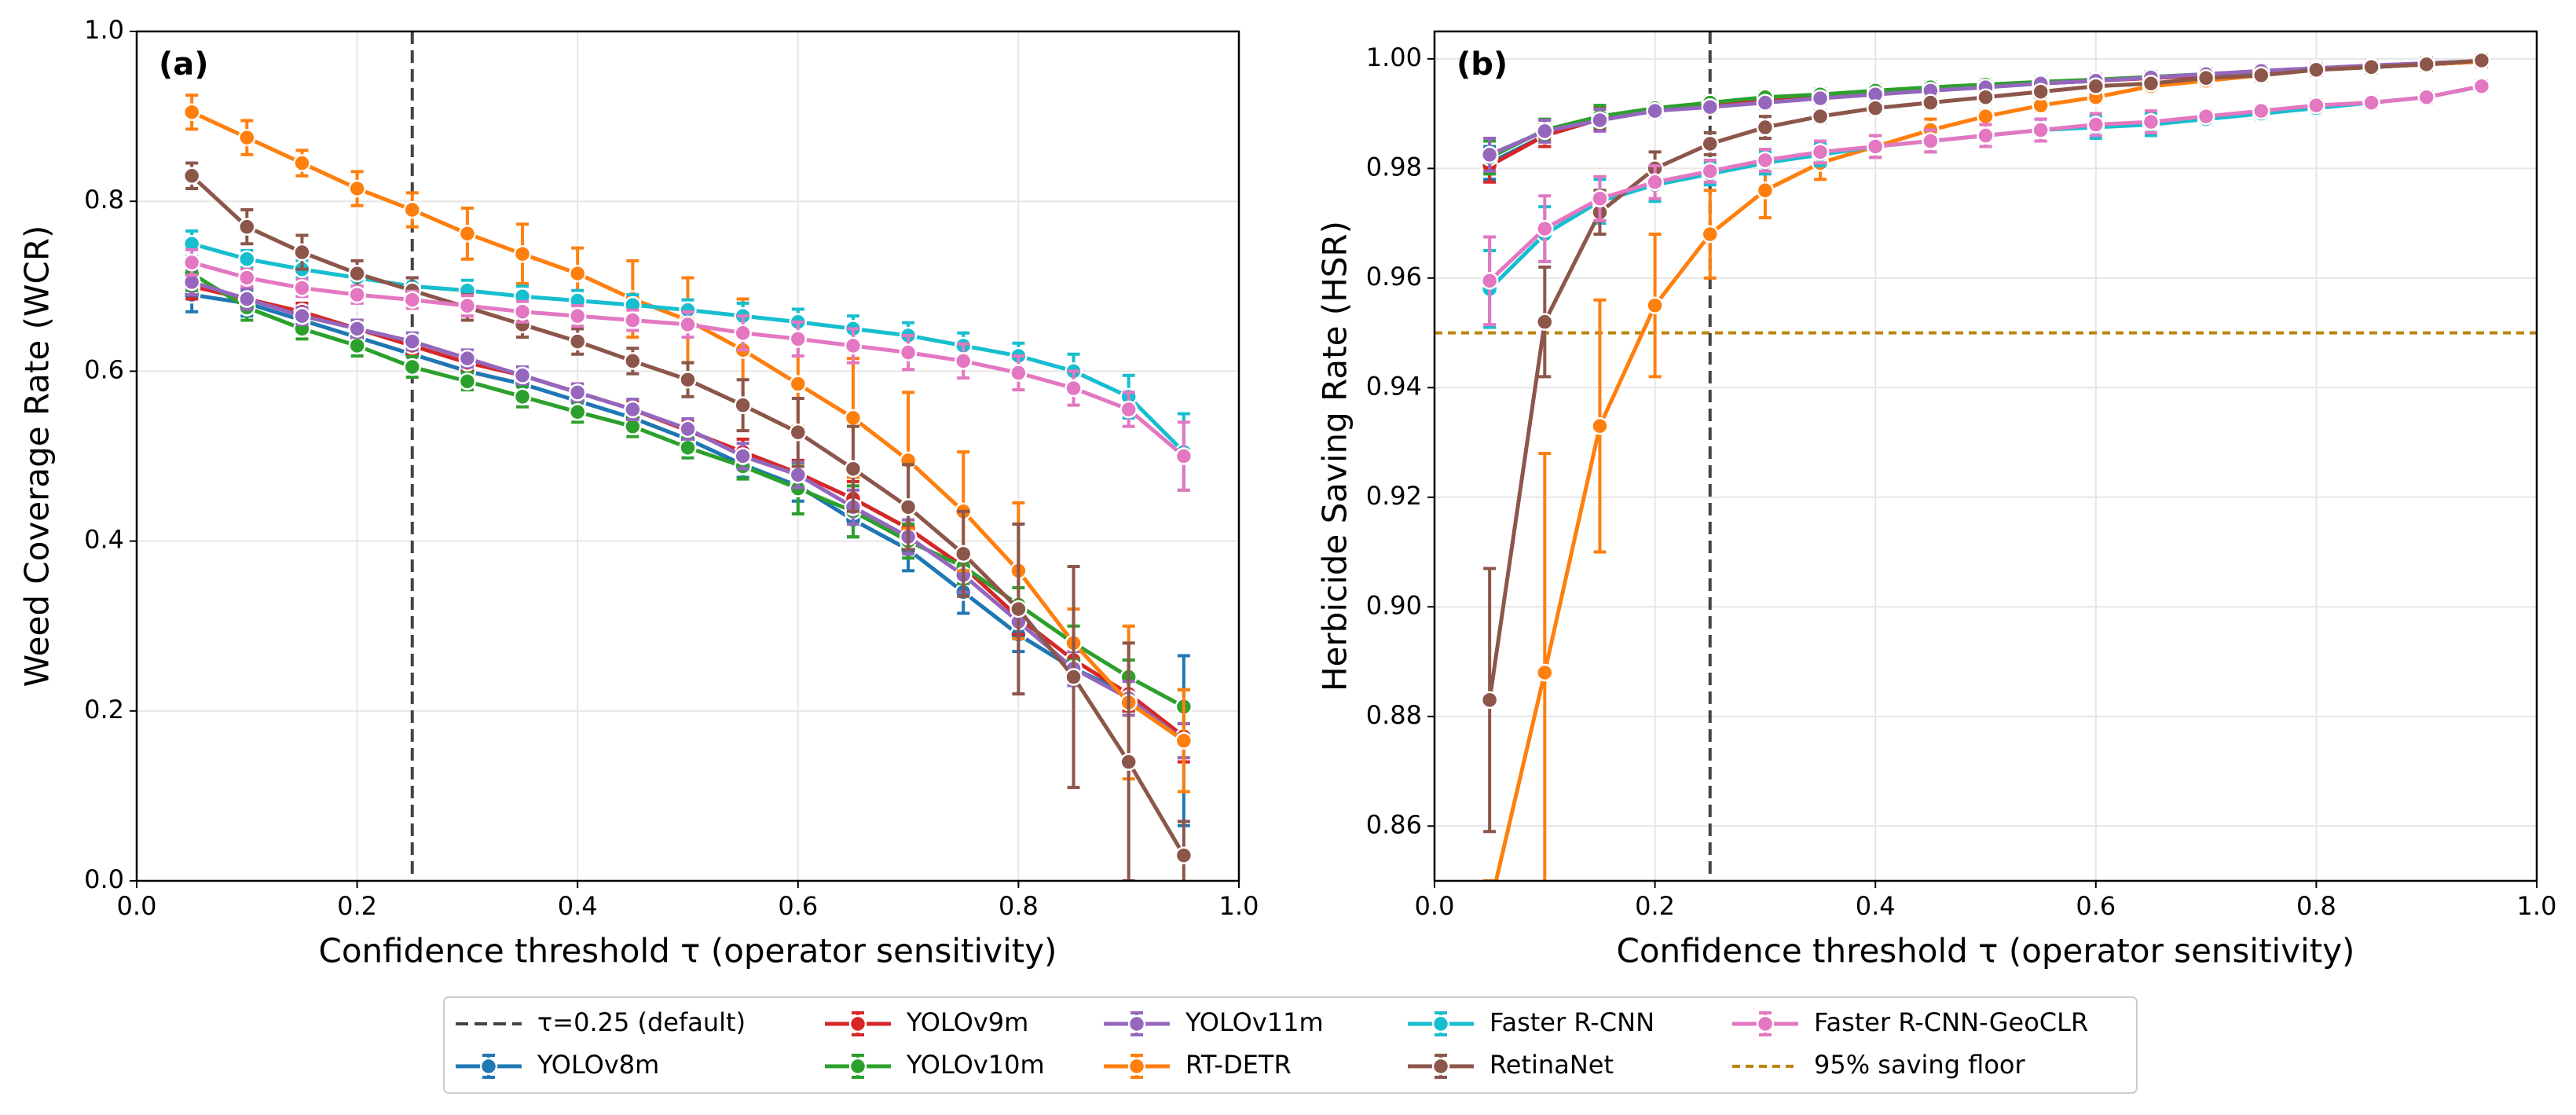 This screenshot has height=1115, width=2576. I want to click on legend-item: YOLOv11m, so click(1214, 1022).